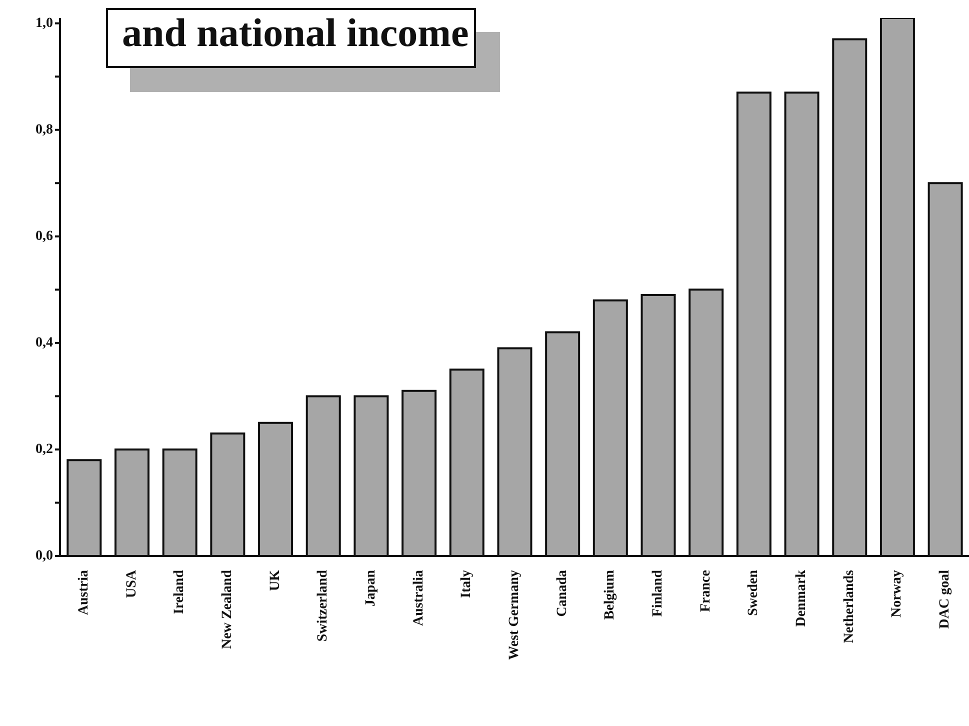 The height and width of the screenshot is (726, 969). Describe the element at coordinates (802, 598) in the screenshot. I see `x-tick-label: Denmark` at that location.